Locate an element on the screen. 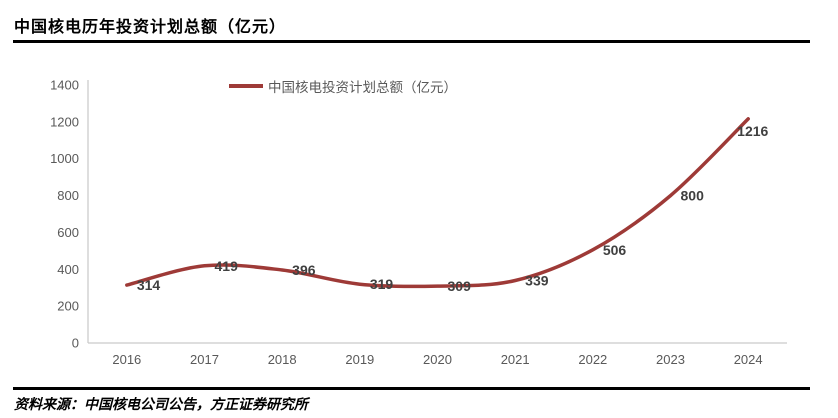  x-axis-tick-label: 2020 is located at coordinates (437, 359).